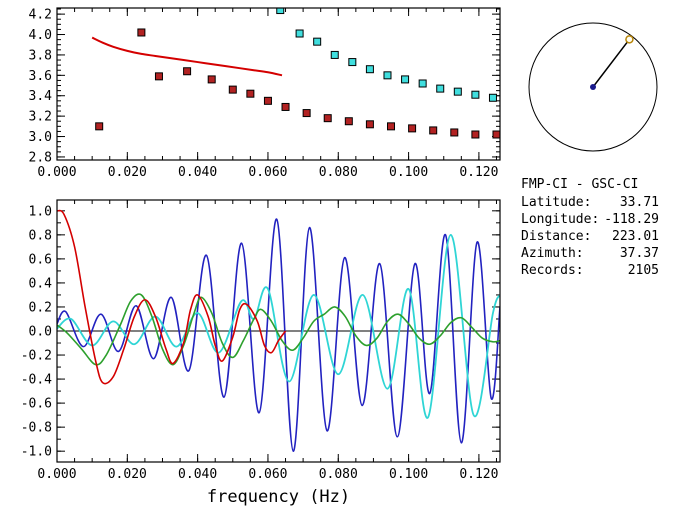 The width and height of the screenshot is (687, 519). I want to click on azimuth-row: Azimuth: 37.37, so click(590, 253).